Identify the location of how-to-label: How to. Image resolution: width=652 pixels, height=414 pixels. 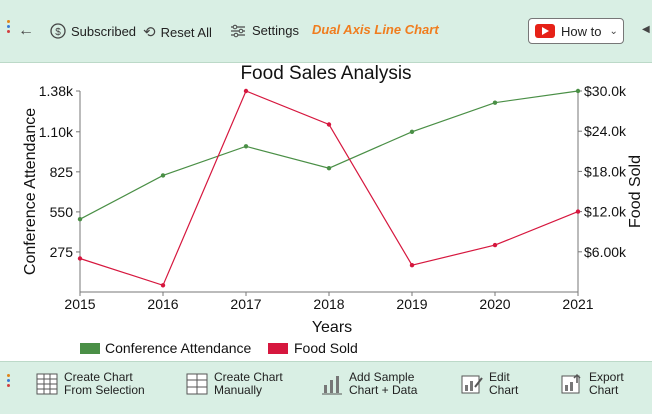
(581, 31).